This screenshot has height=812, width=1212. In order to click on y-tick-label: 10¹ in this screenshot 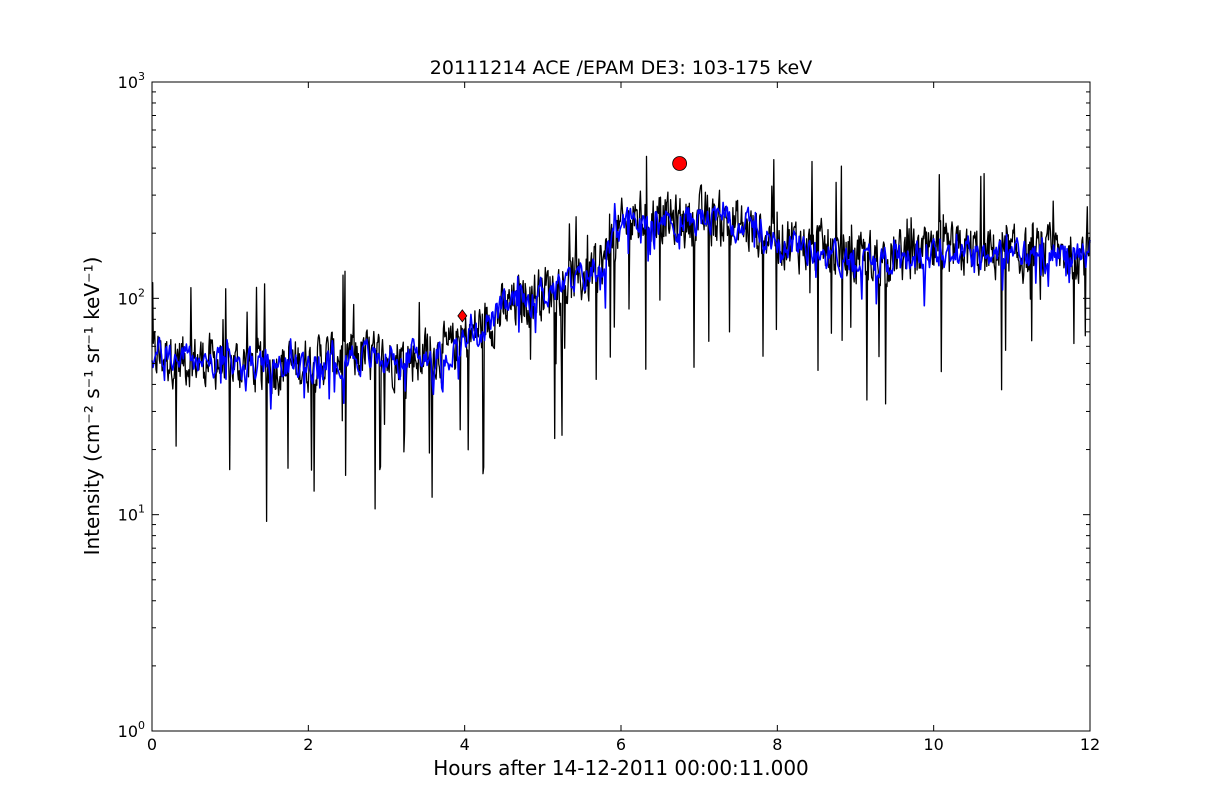, I will do `click(131, 514)`.